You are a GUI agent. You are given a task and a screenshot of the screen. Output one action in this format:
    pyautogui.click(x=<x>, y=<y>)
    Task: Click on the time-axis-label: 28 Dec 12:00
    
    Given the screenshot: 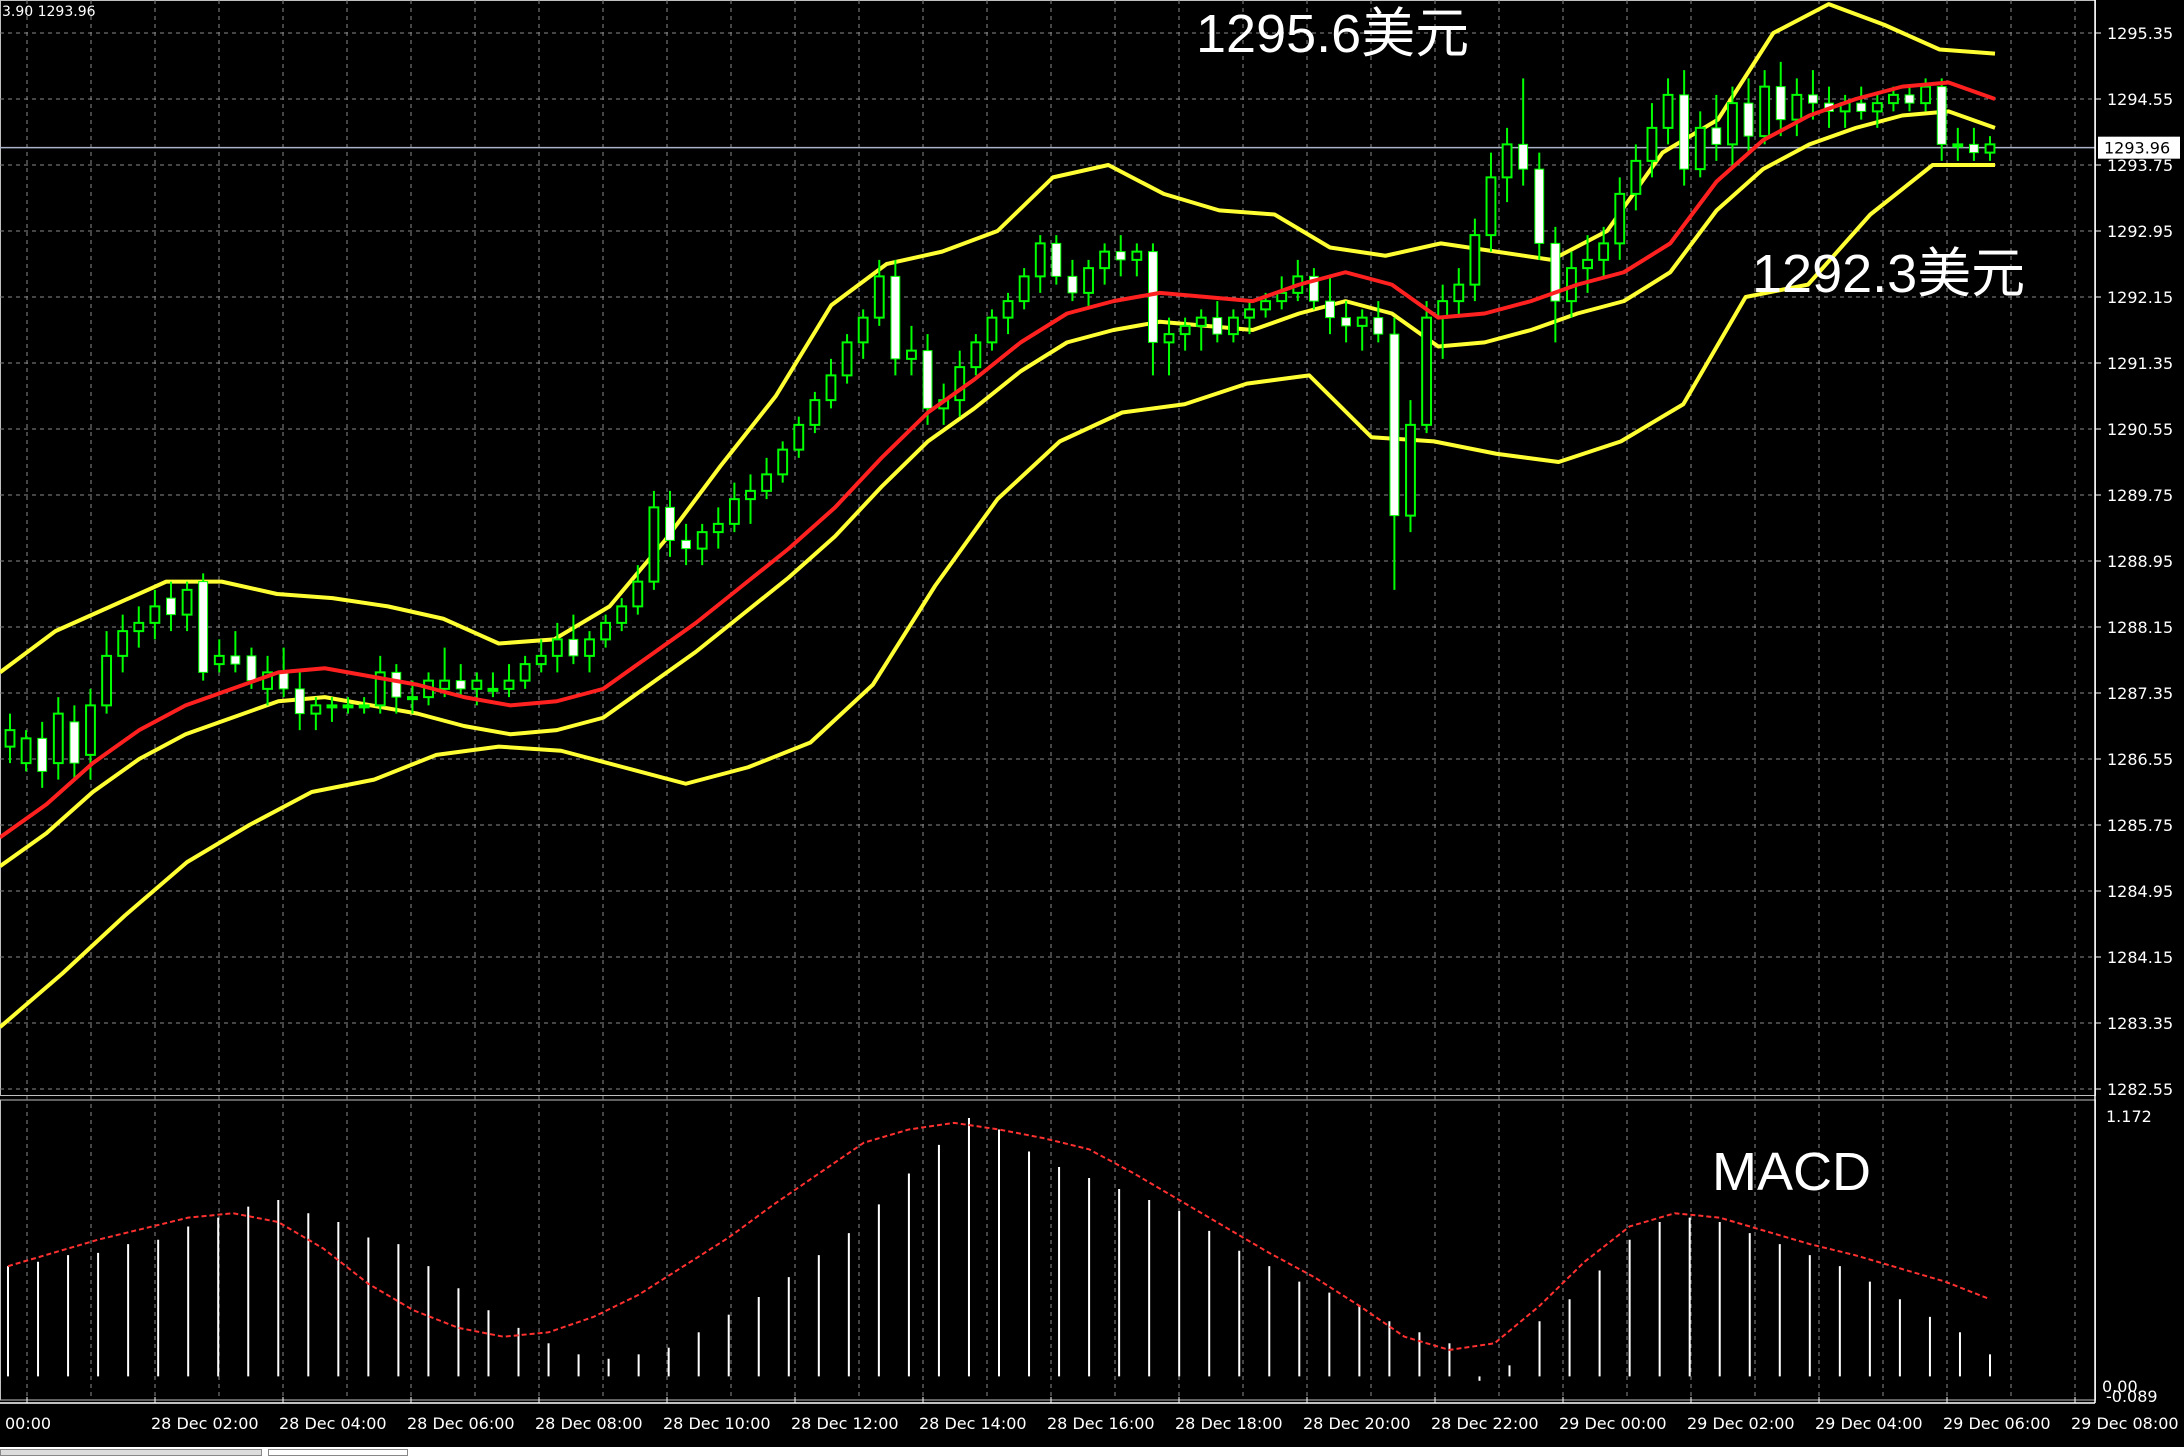 What is the action you would take?
    pyautogui.click(x=845, y=1423)
    